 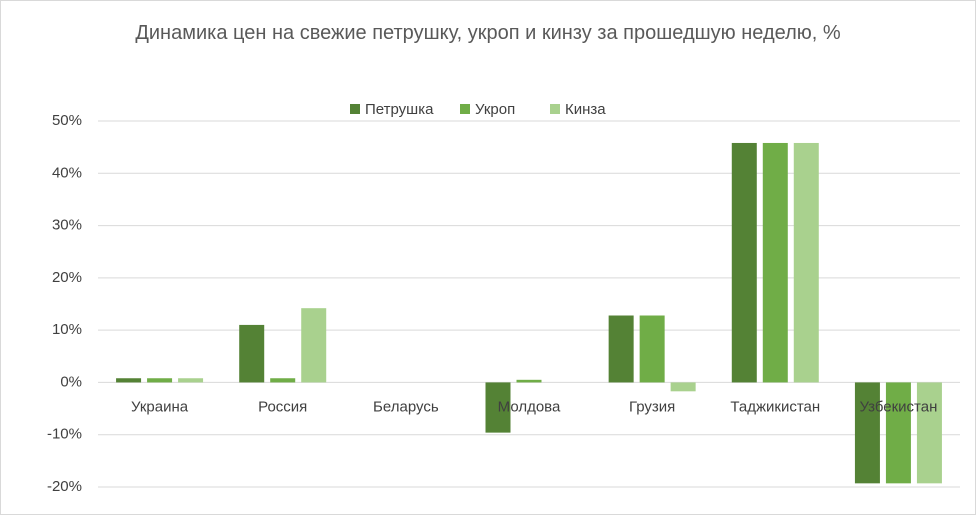 What do you see at coordinates (67, 120) in the screenshot?
I see `y-tick-label: 50%` at bounding box center [67, 120].